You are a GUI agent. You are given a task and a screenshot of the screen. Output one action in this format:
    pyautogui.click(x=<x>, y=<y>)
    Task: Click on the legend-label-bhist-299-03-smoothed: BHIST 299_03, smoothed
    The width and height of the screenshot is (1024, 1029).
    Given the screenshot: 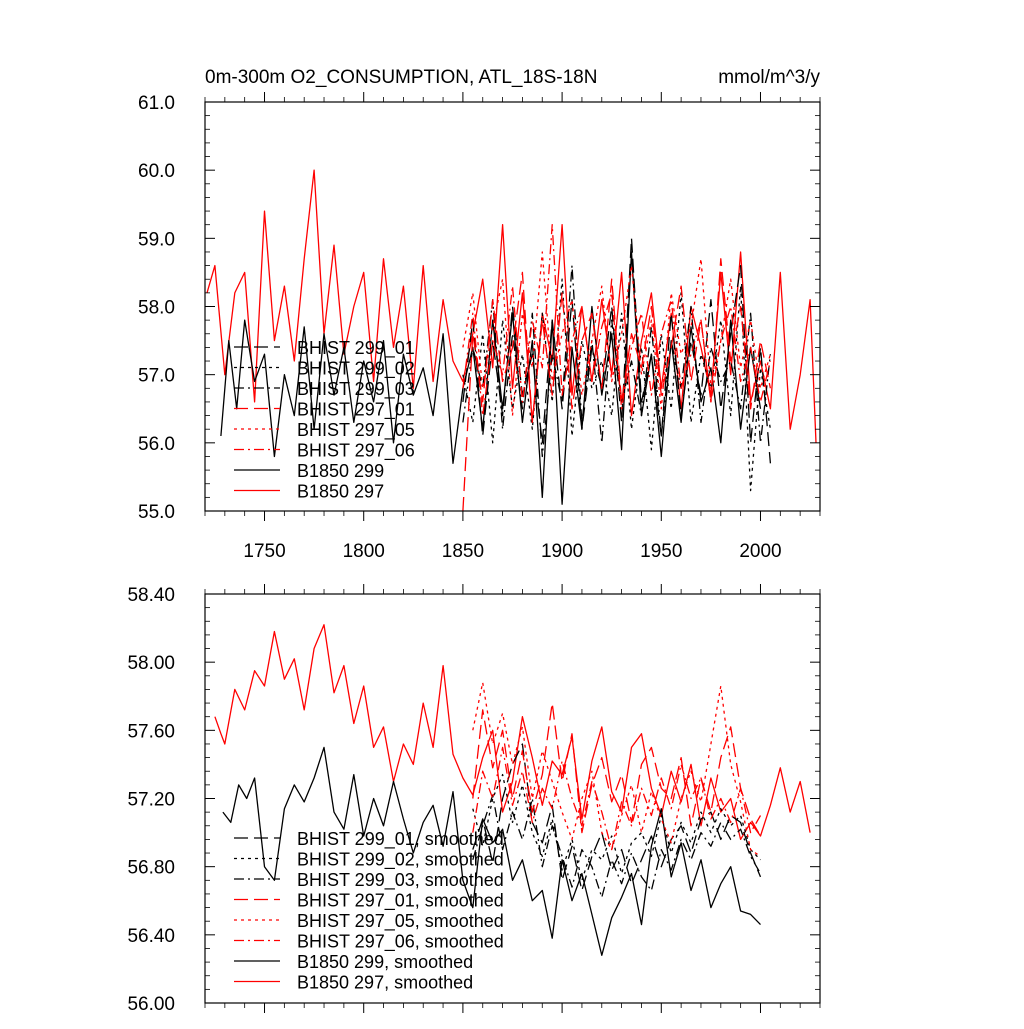 What is the action you would take?
    pyautogui.click(x=400, y=880)
    